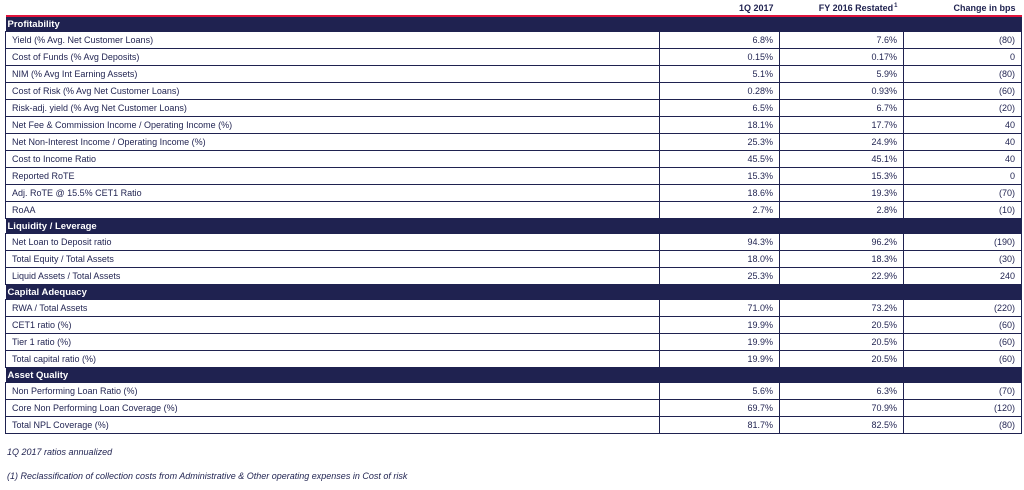 The image size is (1024, 490). I want to click on cell-change-bps: (30), so click(962, 259).